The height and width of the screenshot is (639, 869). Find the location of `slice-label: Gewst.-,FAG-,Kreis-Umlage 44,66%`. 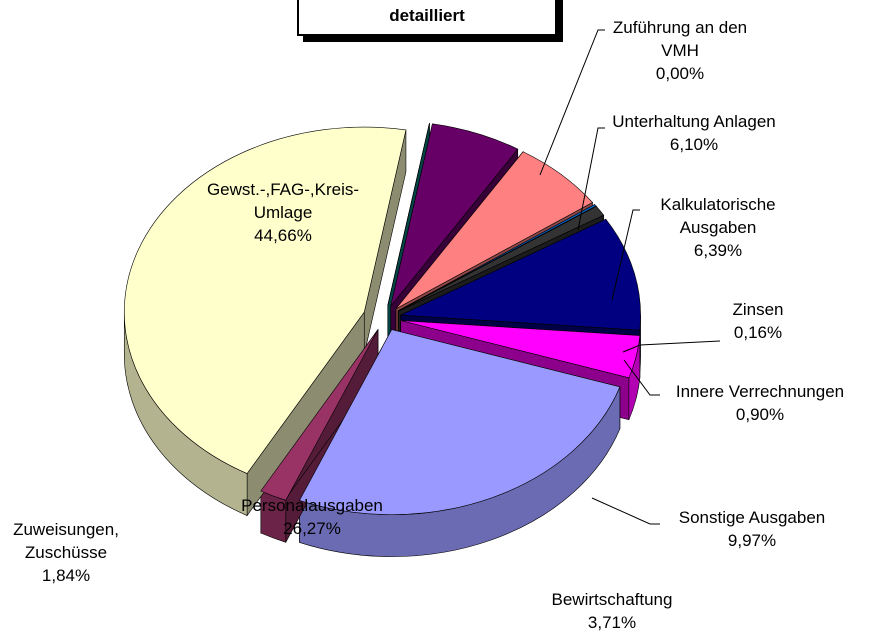

slice-label: Gewst.-,FAG-,Kreis-Umlage 44,66% is located at coordinates (283, 212).